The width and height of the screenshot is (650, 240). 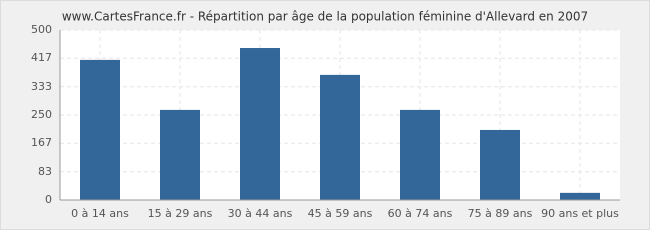 What do you see at coordinates (500, 213) in the screenshot?
I see `x-tick-label: 75 à 89 ans` at bounding box center [500, 213].